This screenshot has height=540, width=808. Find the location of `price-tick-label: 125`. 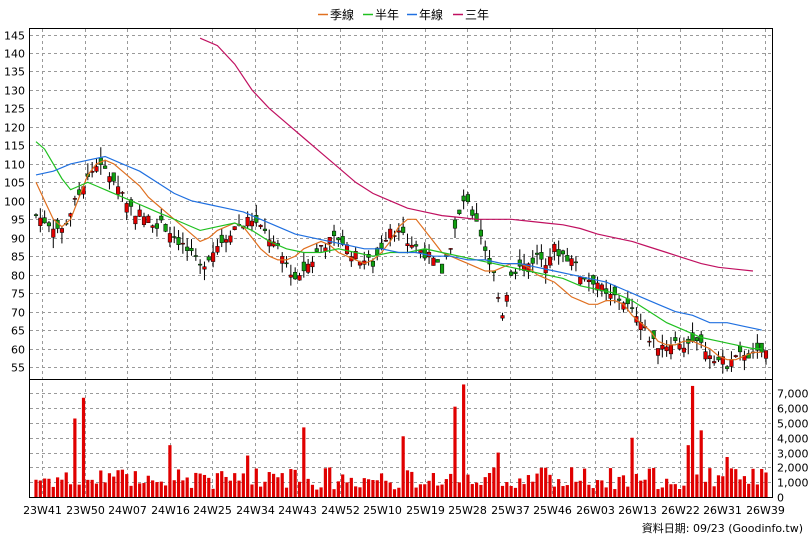

price-tick-label: 125 is located at coordinates (14, 109).